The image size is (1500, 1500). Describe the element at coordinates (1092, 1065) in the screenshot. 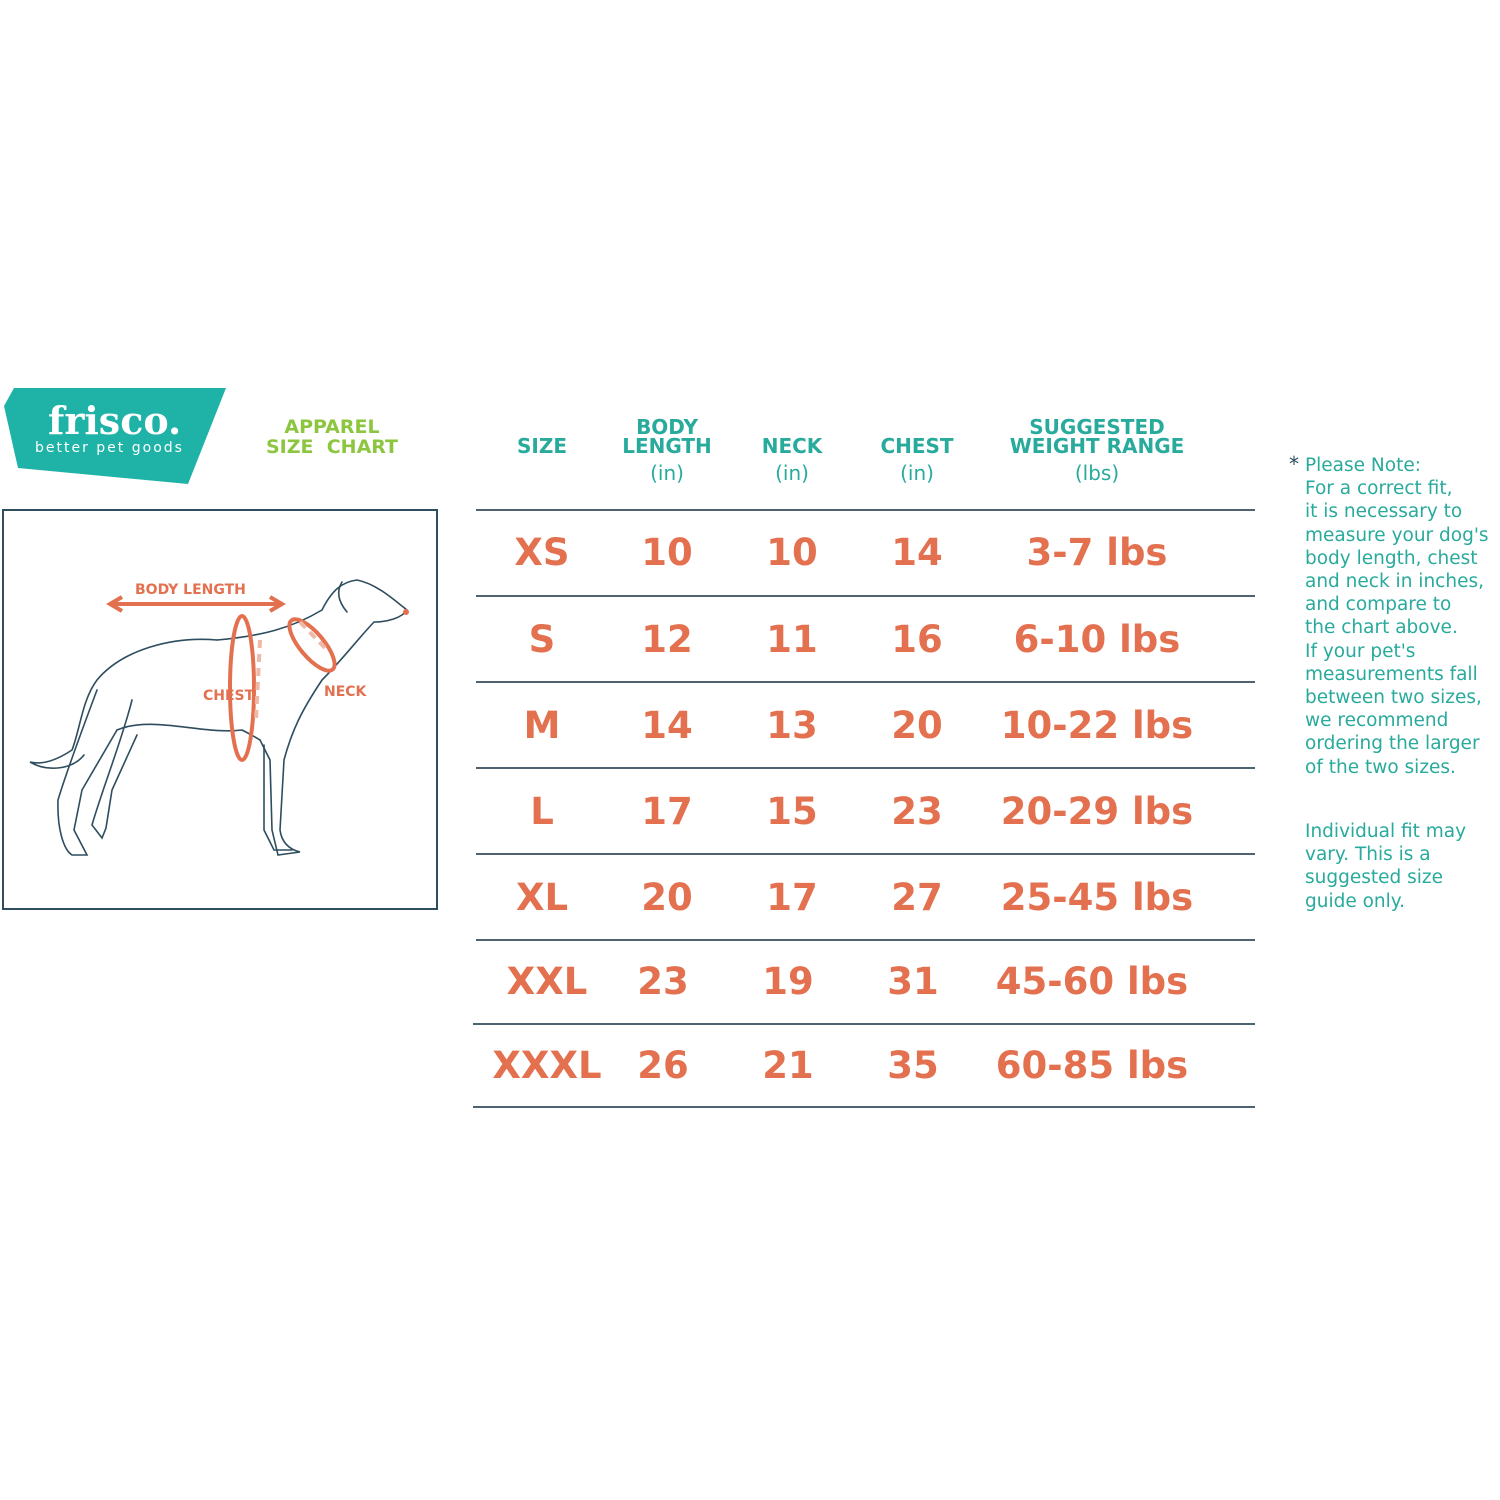

I see `table-cell: 60-85 lbs` at that location.